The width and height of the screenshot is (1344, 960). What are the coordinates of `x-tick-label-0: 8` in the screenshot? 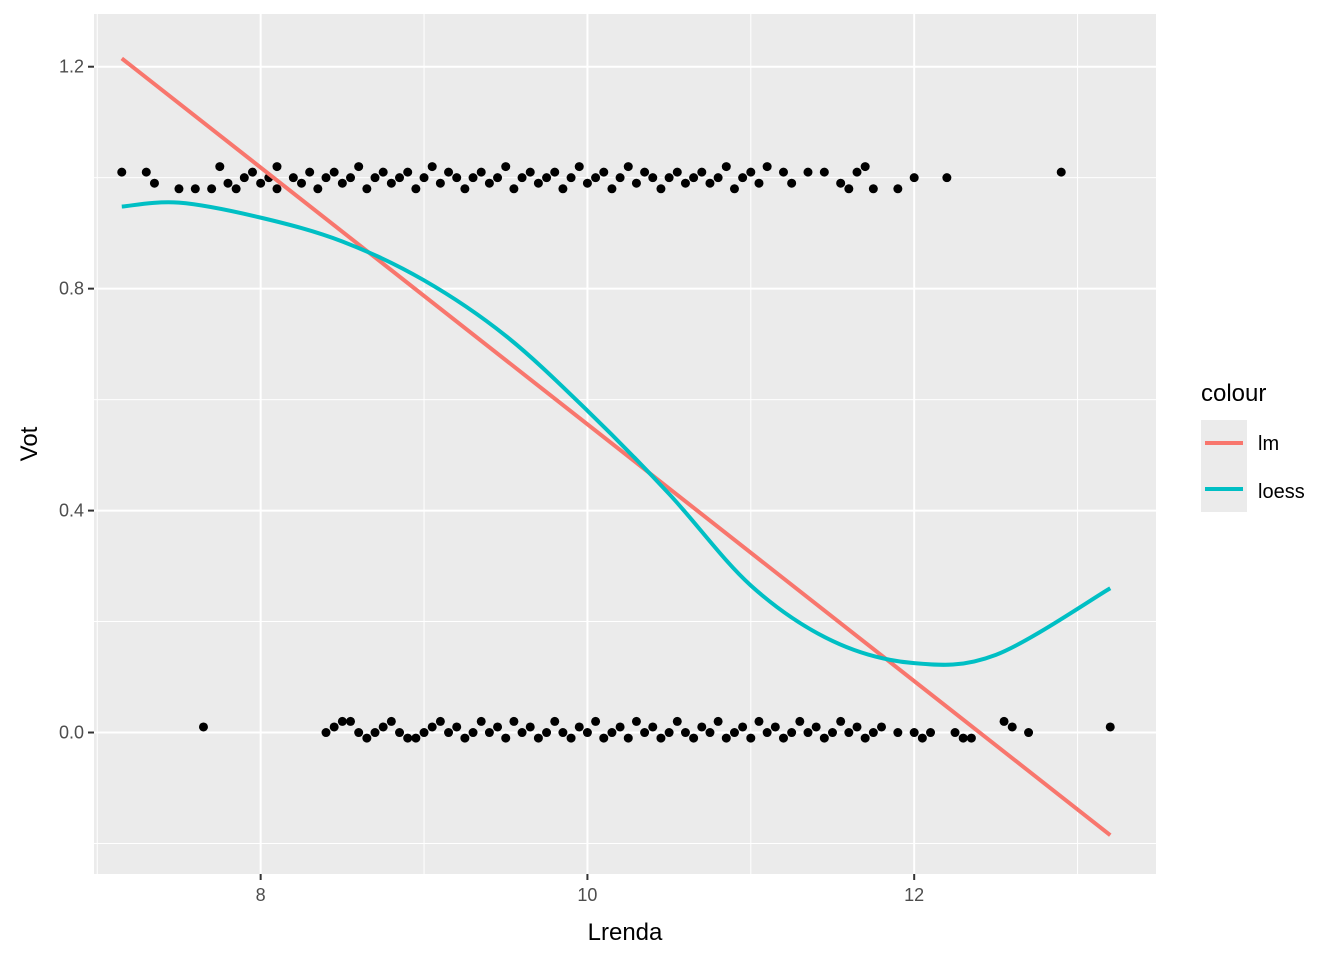 It's located at (261, 895).